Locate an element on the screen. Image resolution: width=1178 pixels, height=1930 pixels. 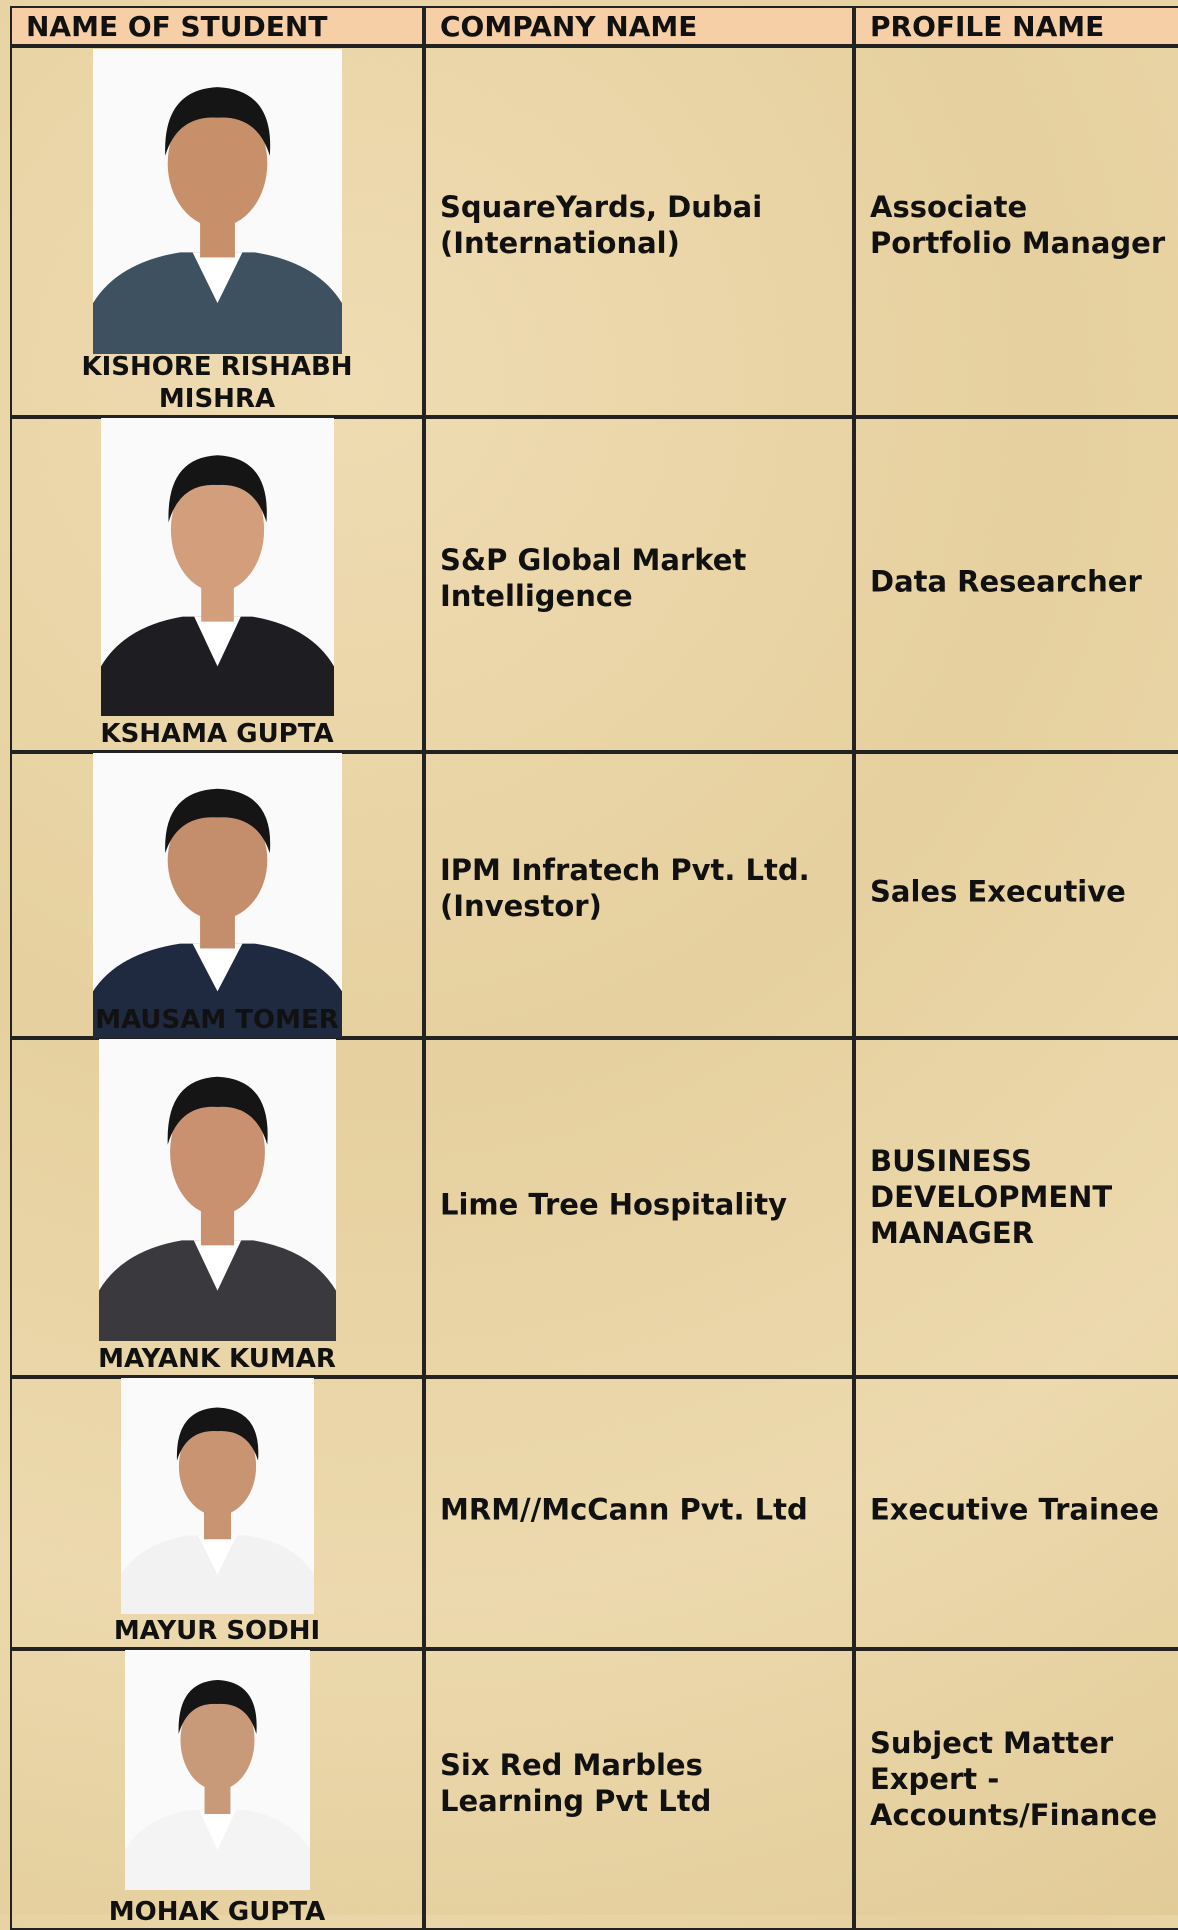
profile-name: Associate Portfolio Manager is located at coordinates (1018, 224).